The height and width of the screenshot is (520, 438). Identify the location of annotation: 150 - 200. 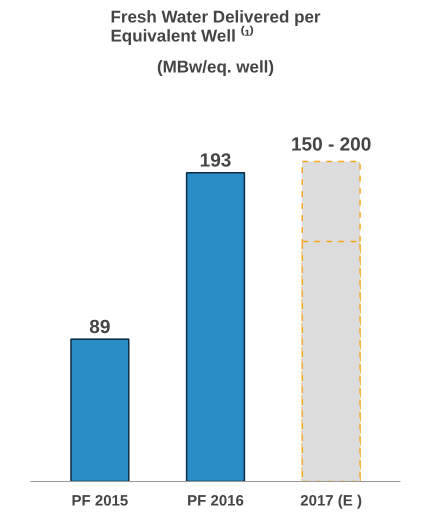
(331, 145).